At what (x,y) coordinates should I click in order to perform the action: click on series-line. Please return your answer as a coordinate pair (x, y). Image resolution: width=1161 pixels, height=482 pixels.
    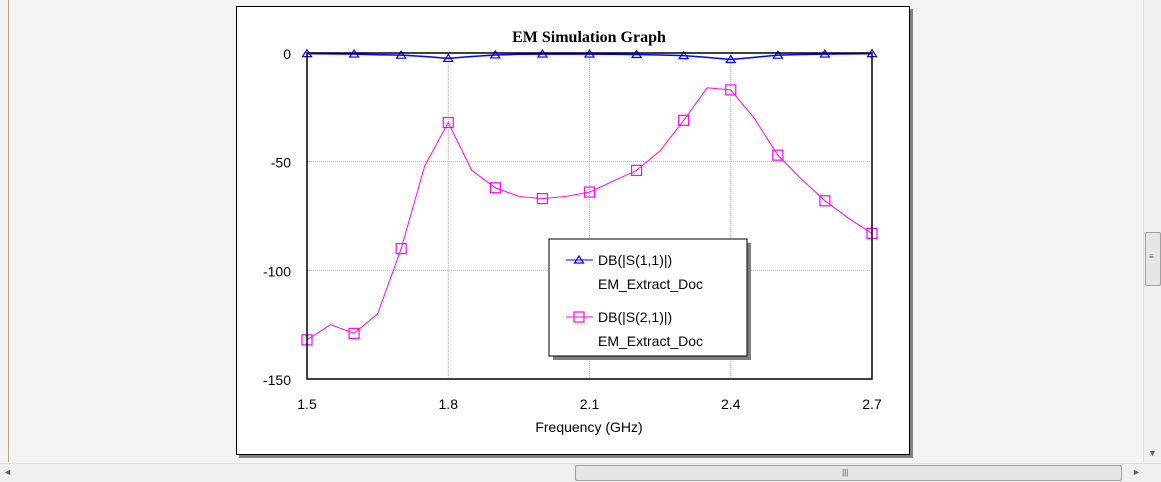
    Looking at the image, I should click on (589, 56).